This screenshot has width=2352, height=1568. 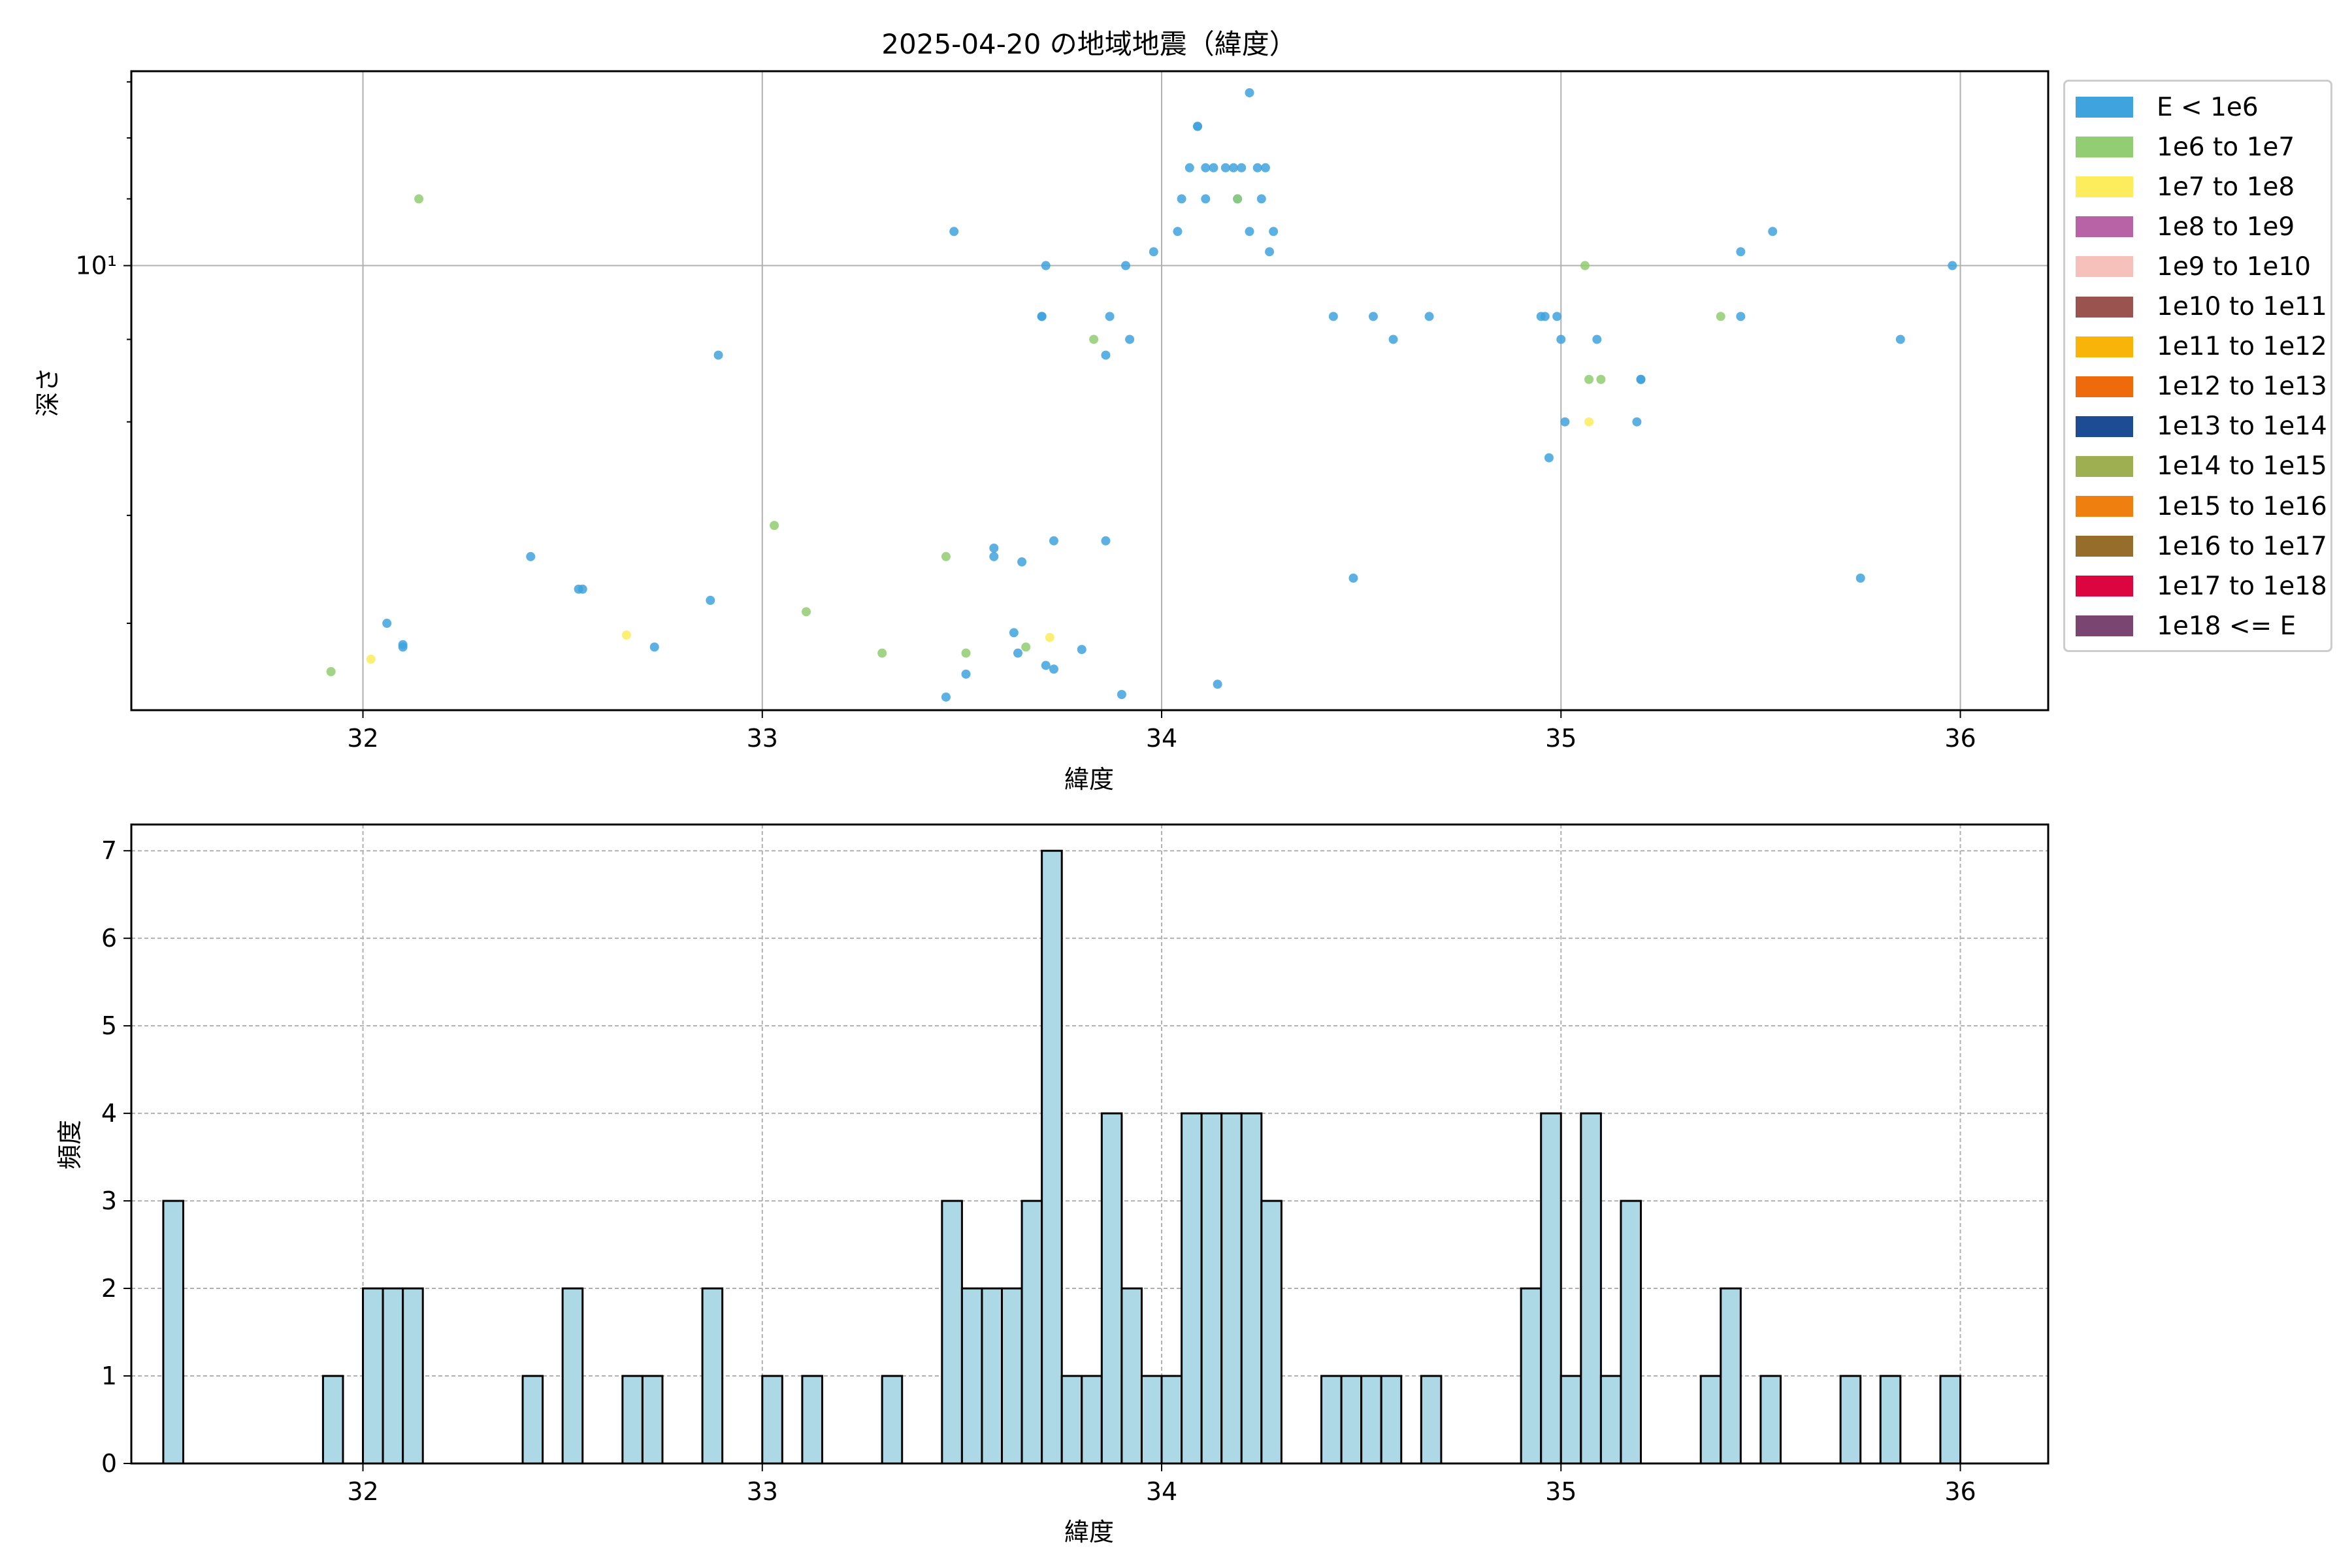 What do you see at coordinates (109, 1288) in the screenshot?
I see `histogram-y-tick-label: 2` at bounding box center [109, 1288].